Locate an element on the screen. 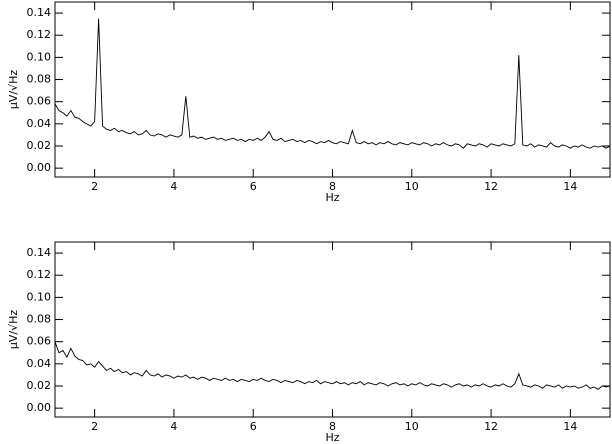  spectrum-line is located at coordinates (332, 365).